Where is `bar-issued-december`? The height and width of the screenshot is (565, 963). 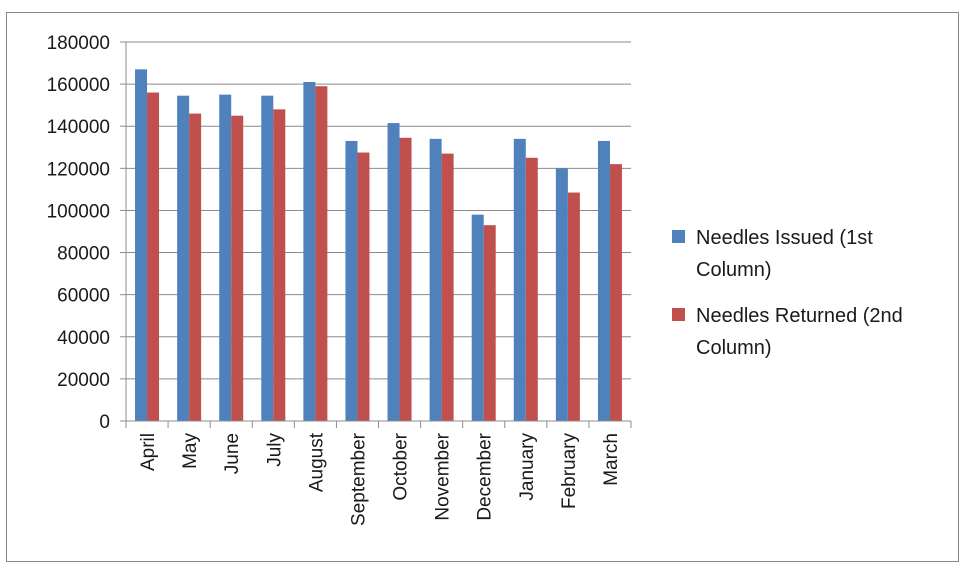
bar-issued-december is located at coordinates (477, 317).